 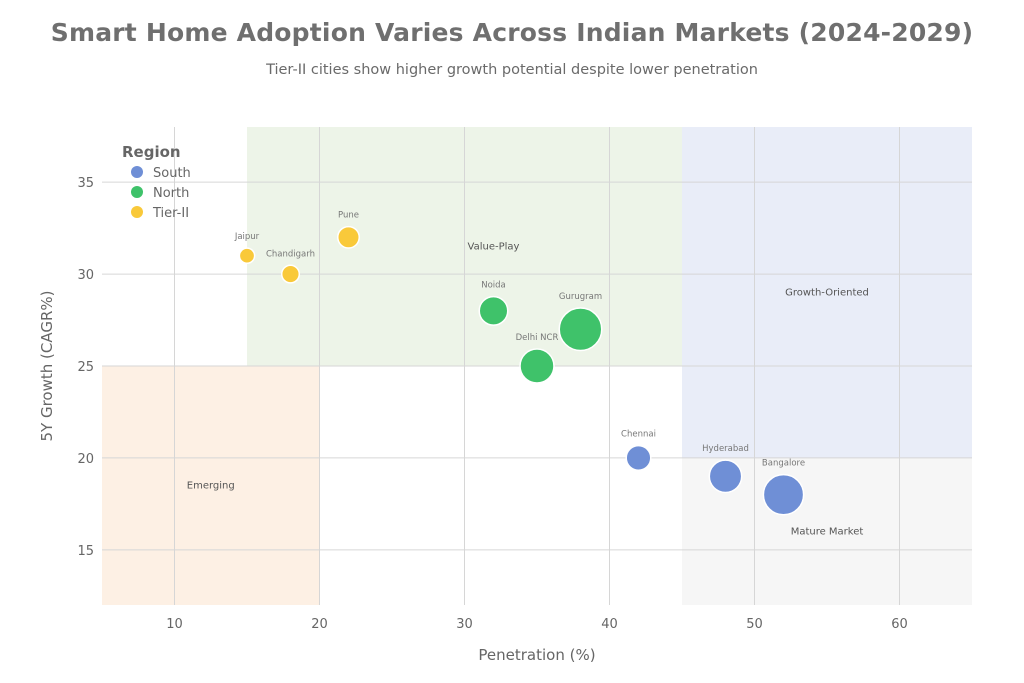 What do you see at coordinates (827, 292) in the screenshot?
I see `zone-label-growth-oriented: Growth-Oriented` at bounding box center [827, 292].